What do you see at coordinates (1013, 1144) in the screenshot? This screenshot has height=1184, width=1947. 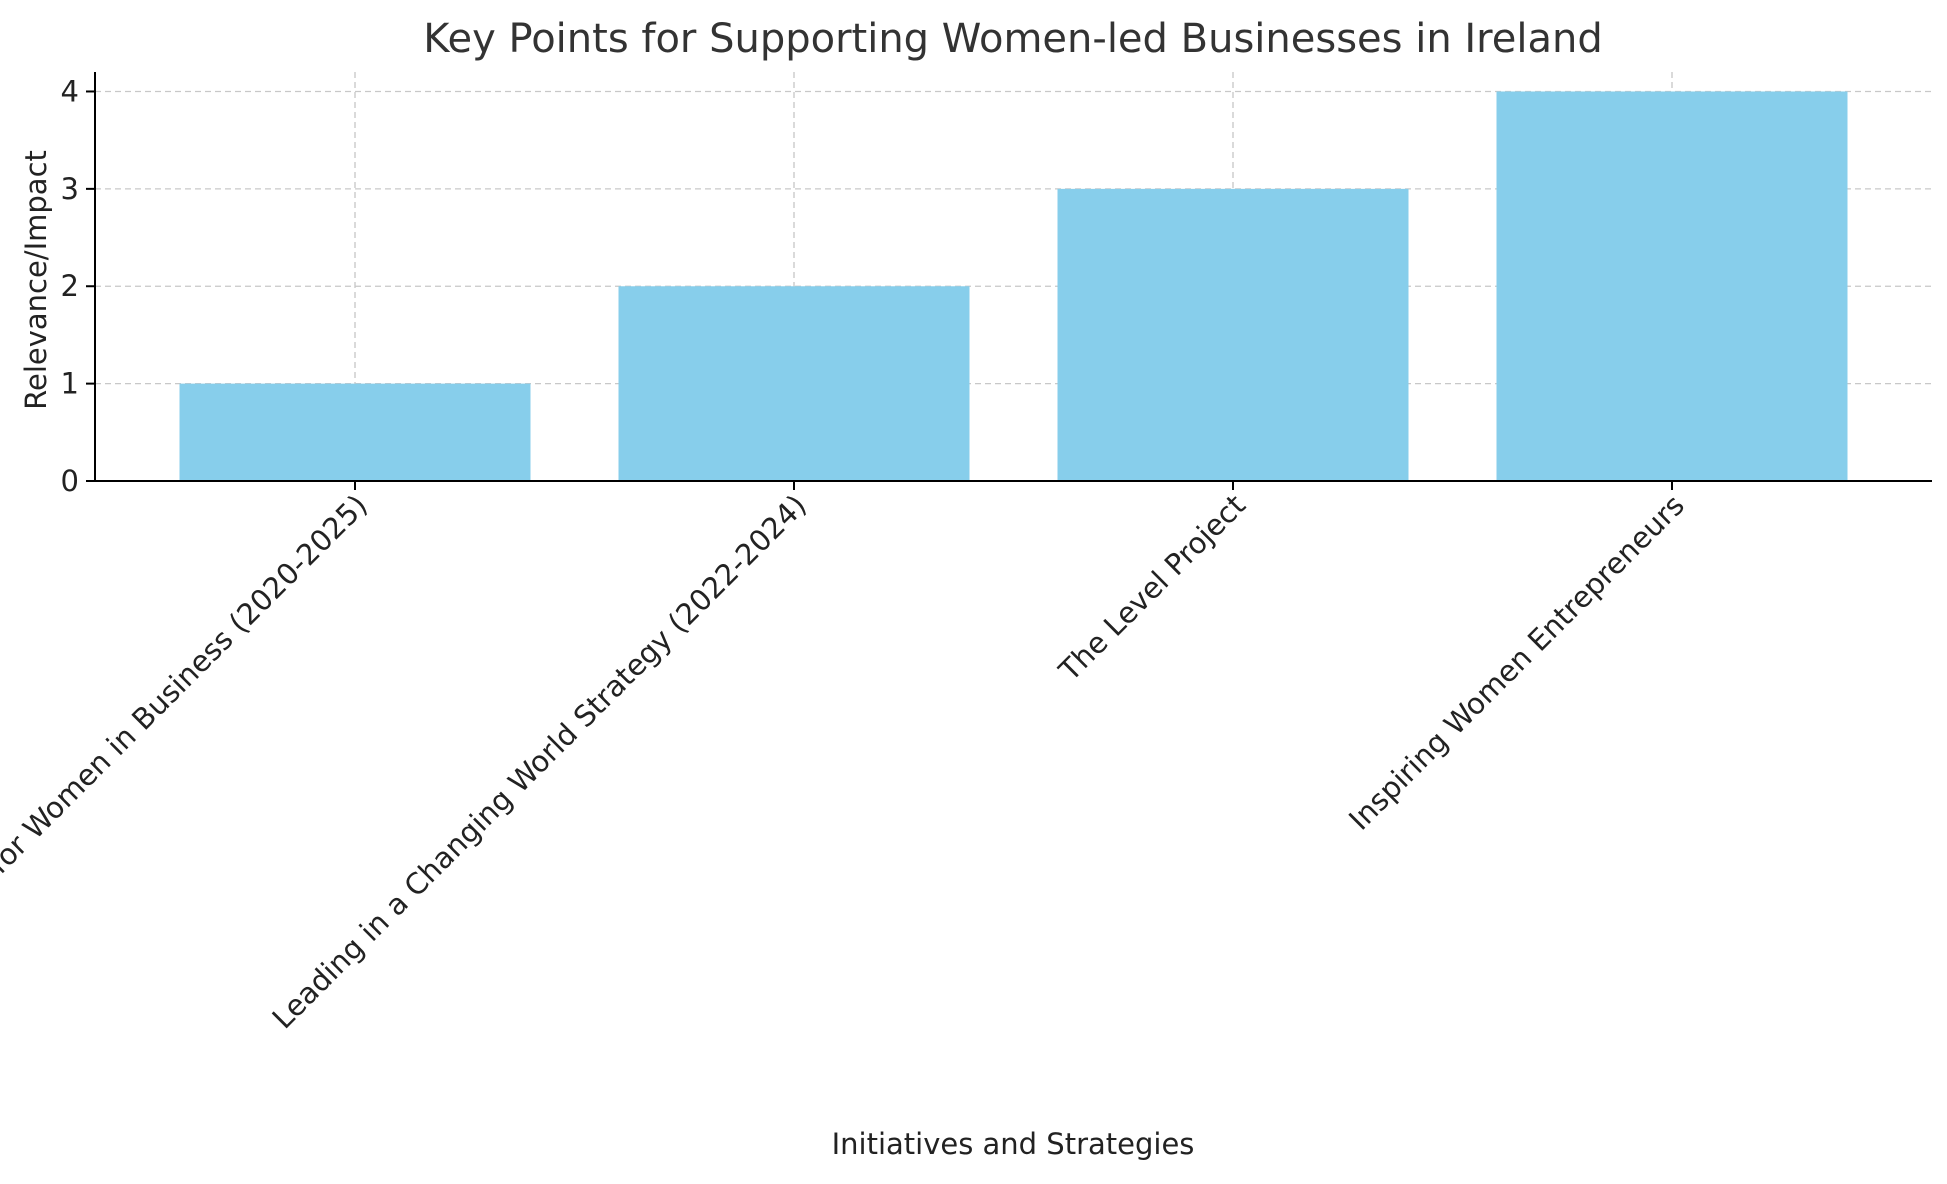 I see `x-axis-label: Initiatives and Strategies` at bounding box center [1013, 1144].